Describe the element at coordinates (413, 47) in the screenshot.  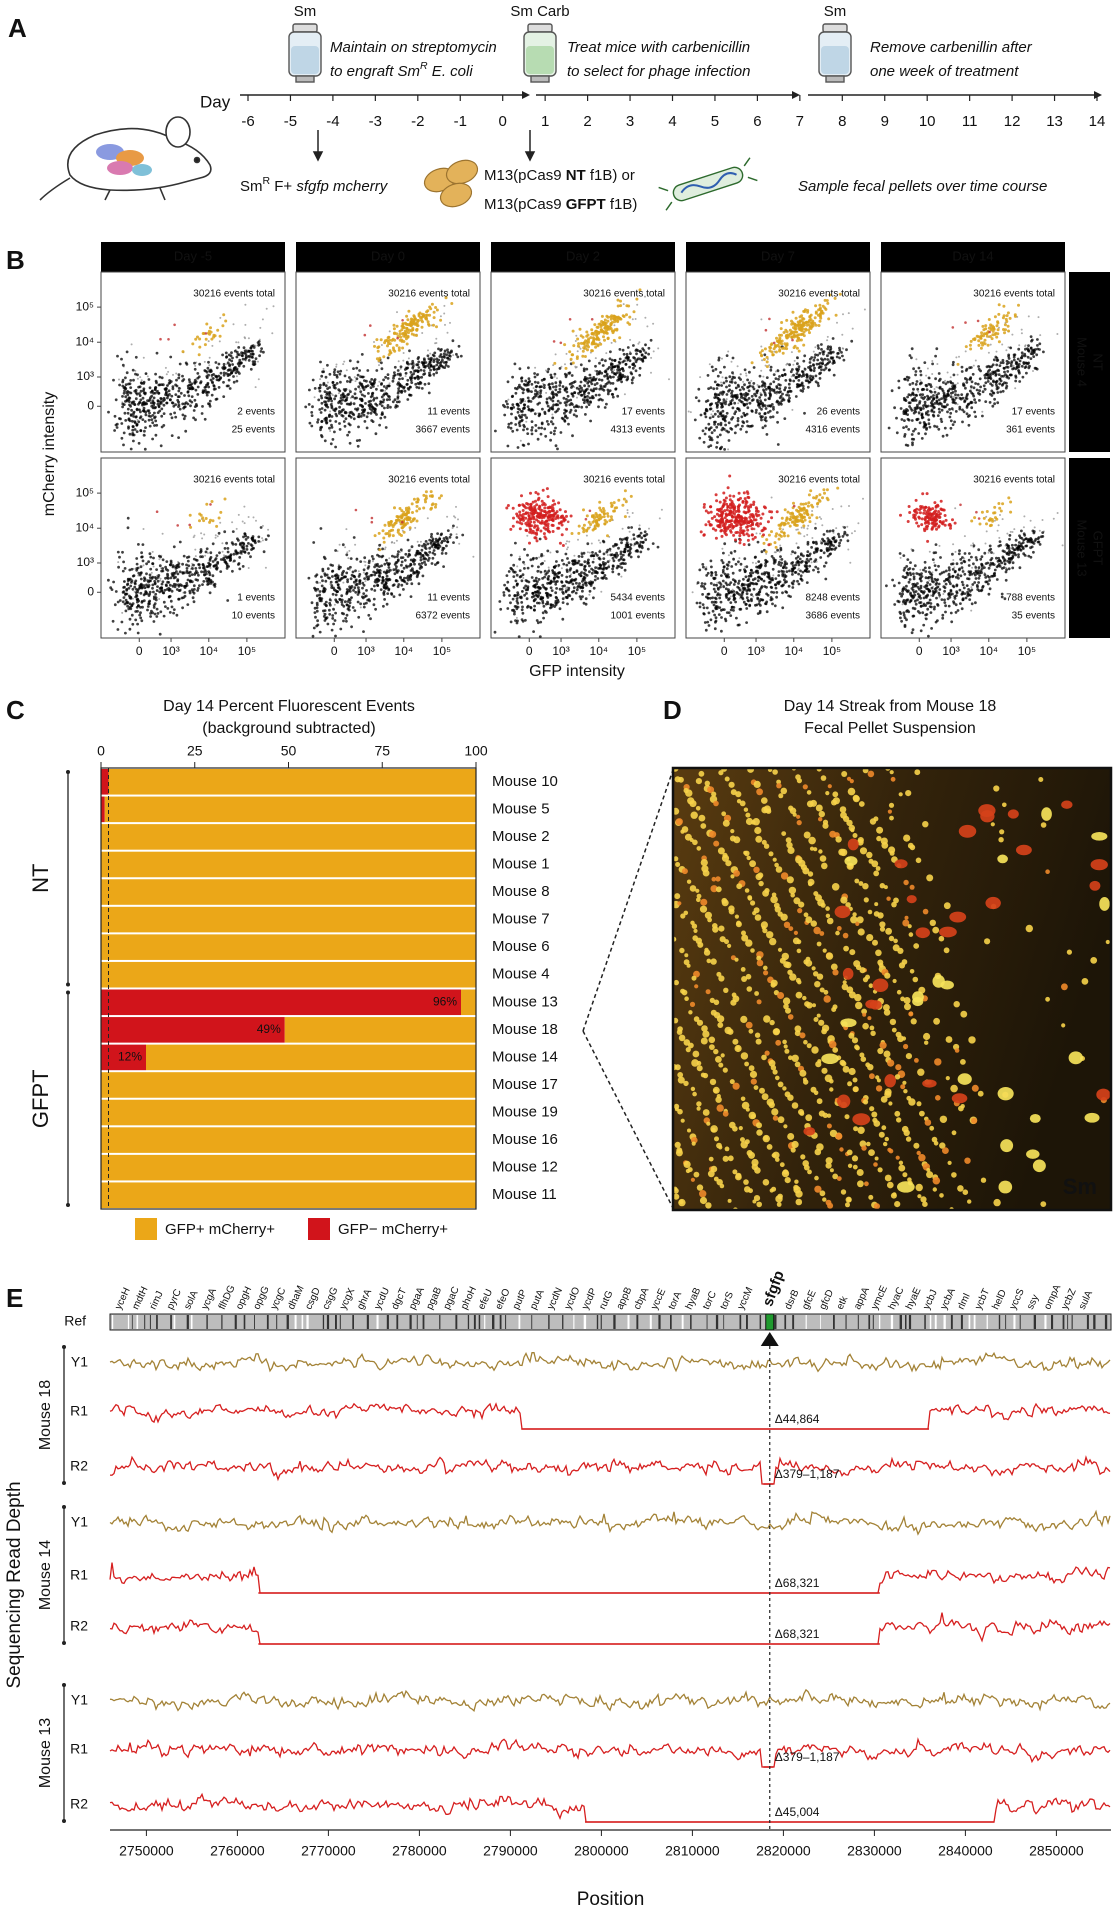
I see `phase-text: Maintain on streptomycin` at that location.